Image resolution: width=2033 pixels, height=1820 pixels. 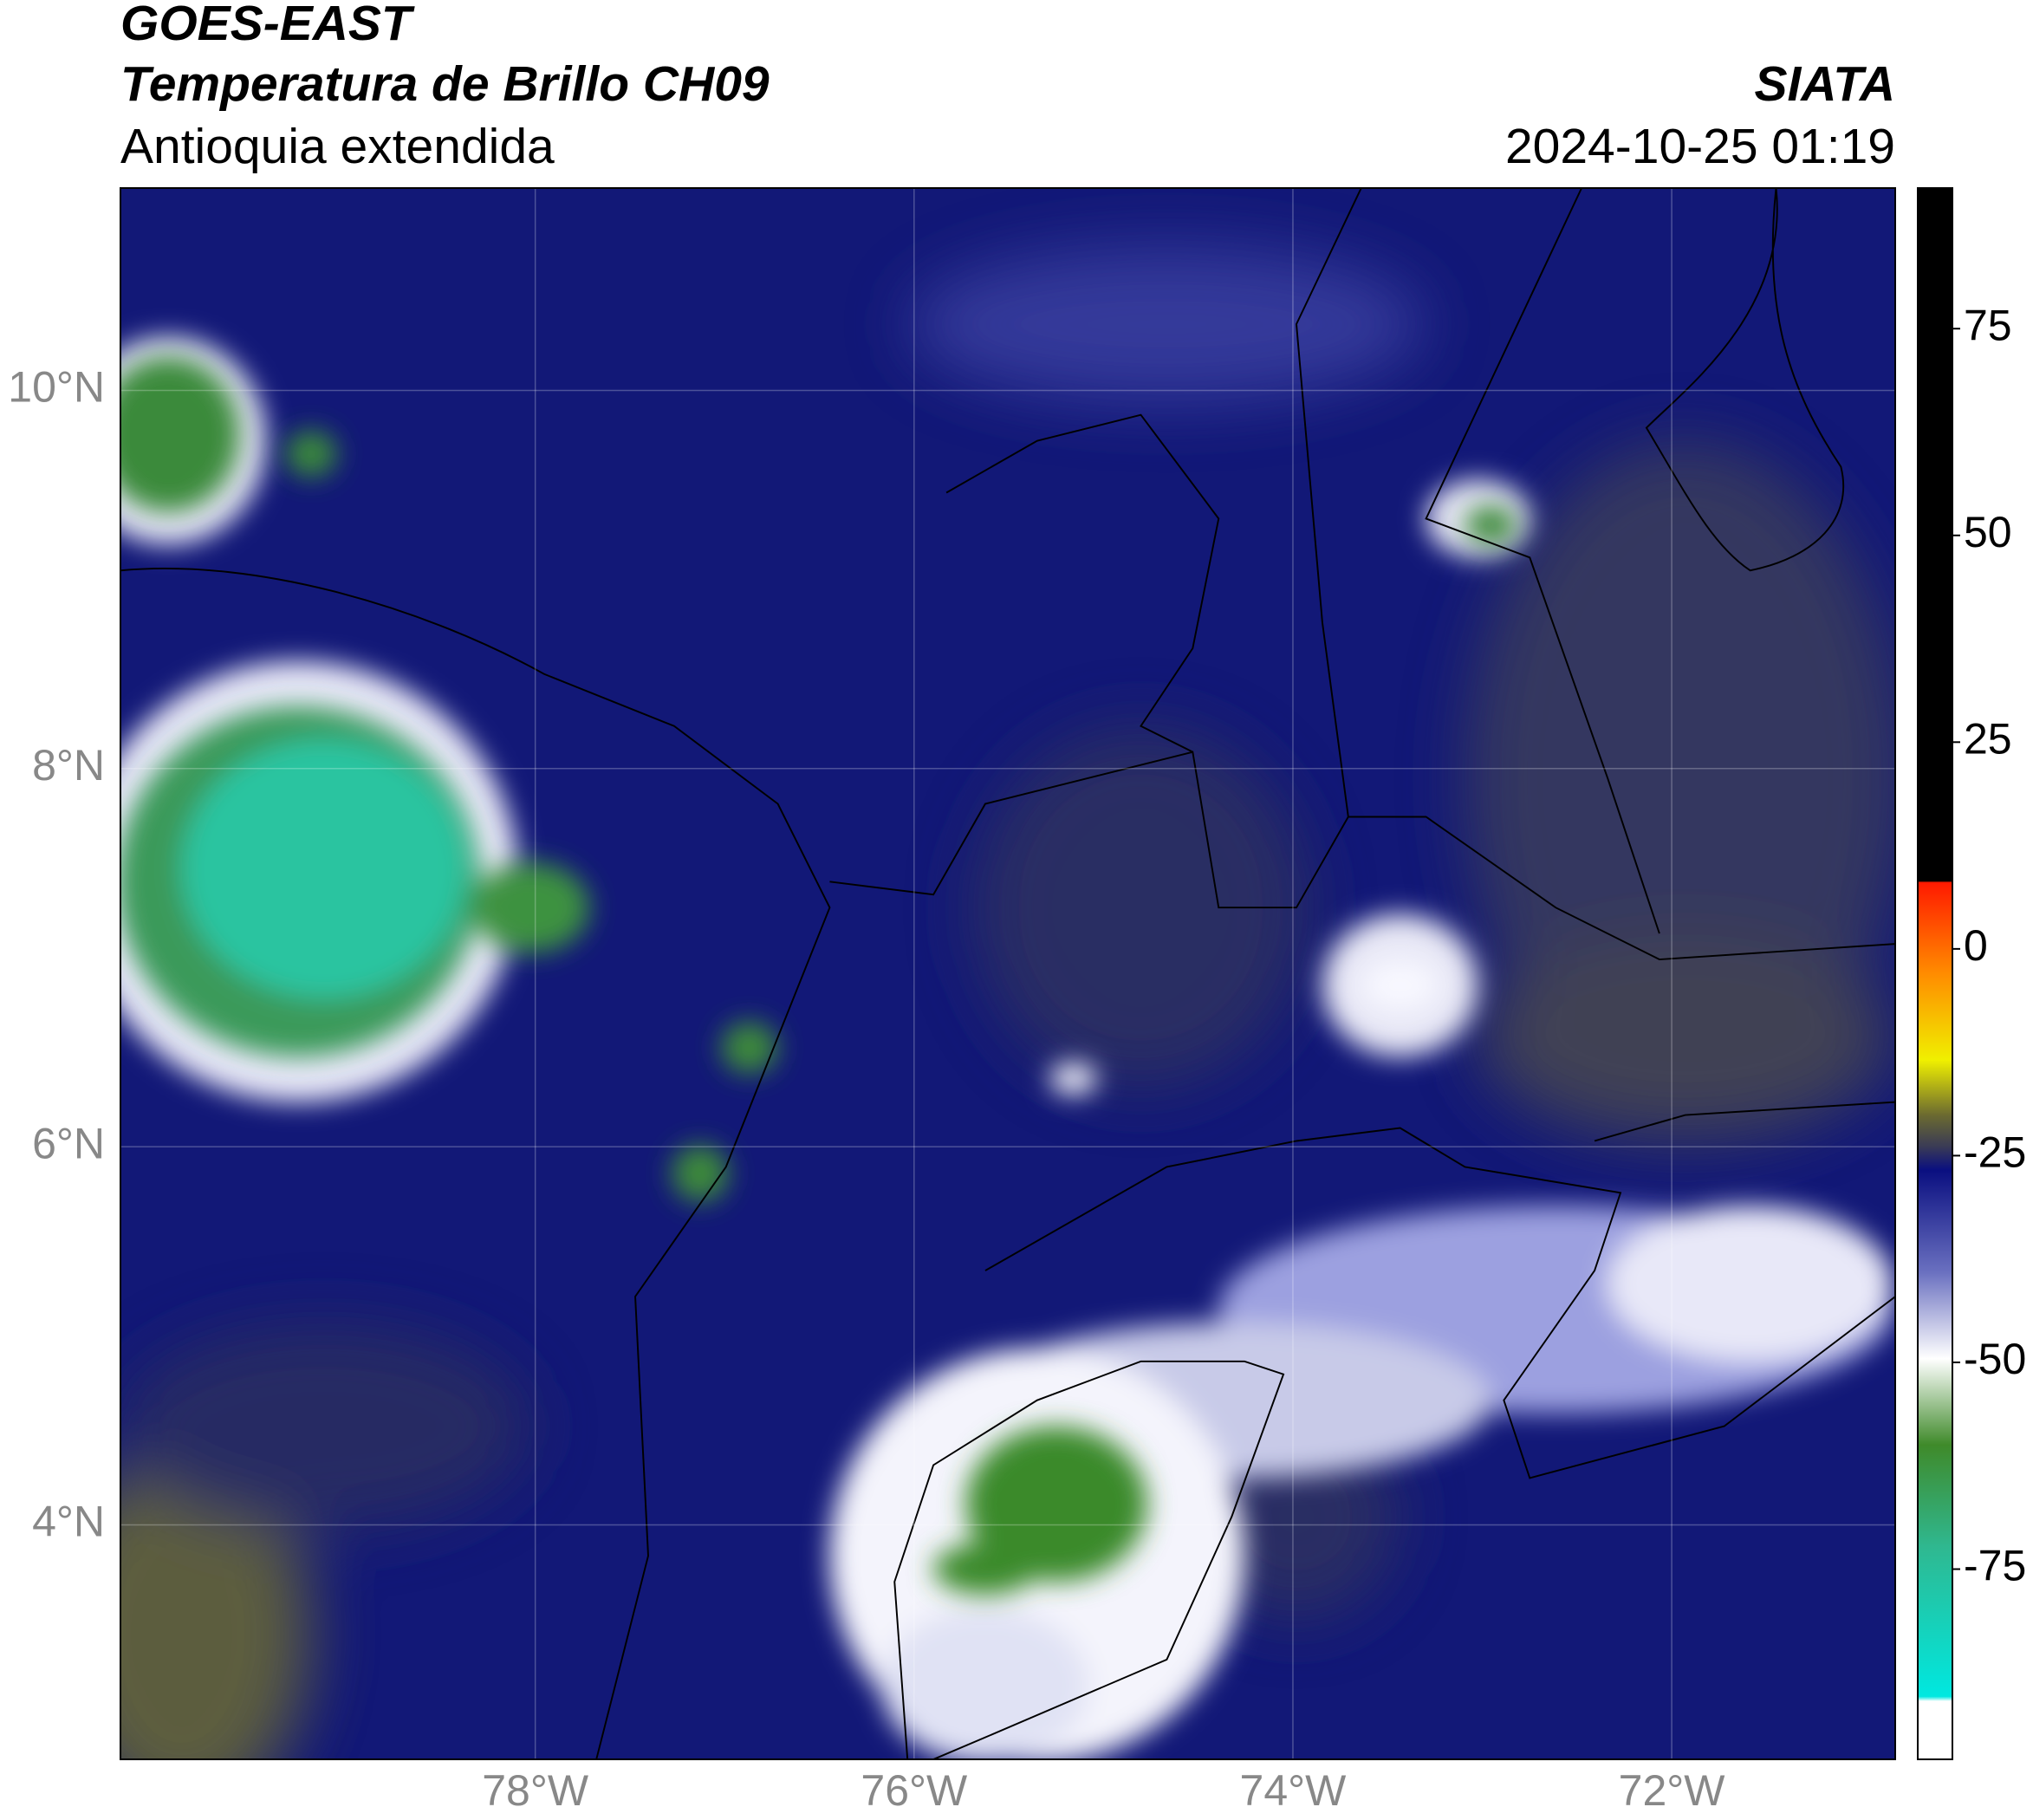 I want to click on colorbar-tick-label: 25, so click(x=1988, y=739).